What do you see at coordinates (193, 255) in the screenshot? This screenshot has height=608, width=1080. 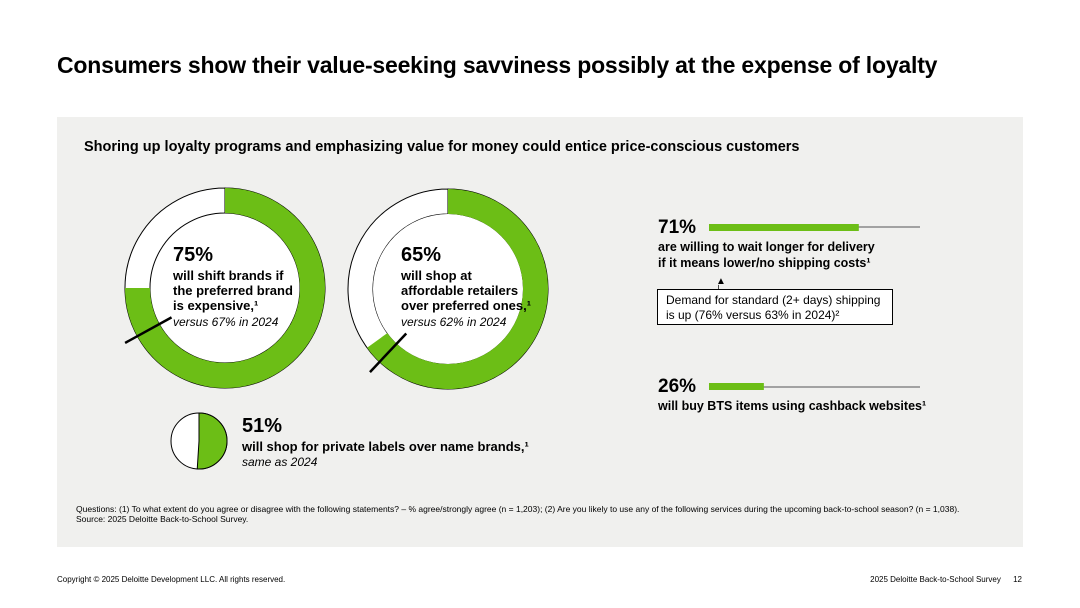 I see `ring1-percent: 75%` at bounding box center [193, 255].